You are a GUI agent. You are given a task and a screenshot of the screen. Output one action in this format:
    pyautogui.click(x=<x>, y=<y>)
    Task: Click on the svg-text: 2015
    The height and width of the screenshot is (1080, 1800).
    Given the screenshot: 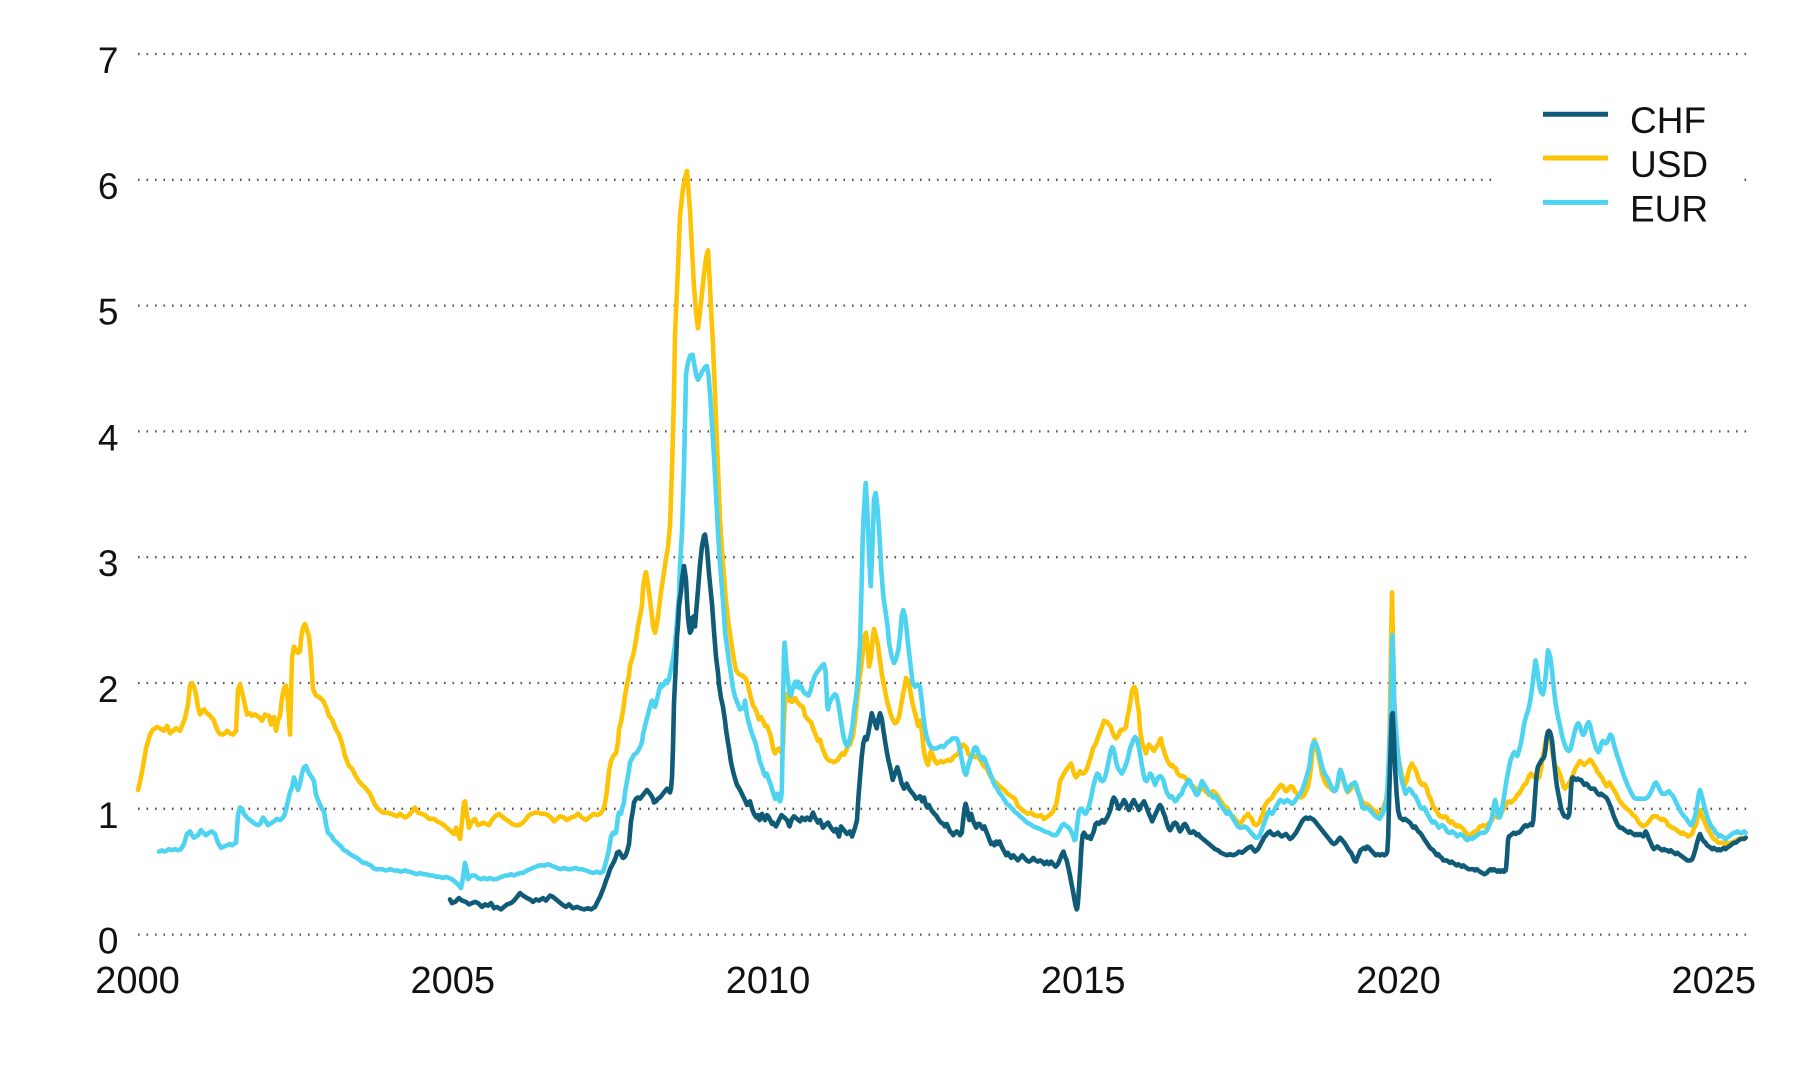 What is the action you would take?
    pyautogui.click(x=1083, y=981)
    